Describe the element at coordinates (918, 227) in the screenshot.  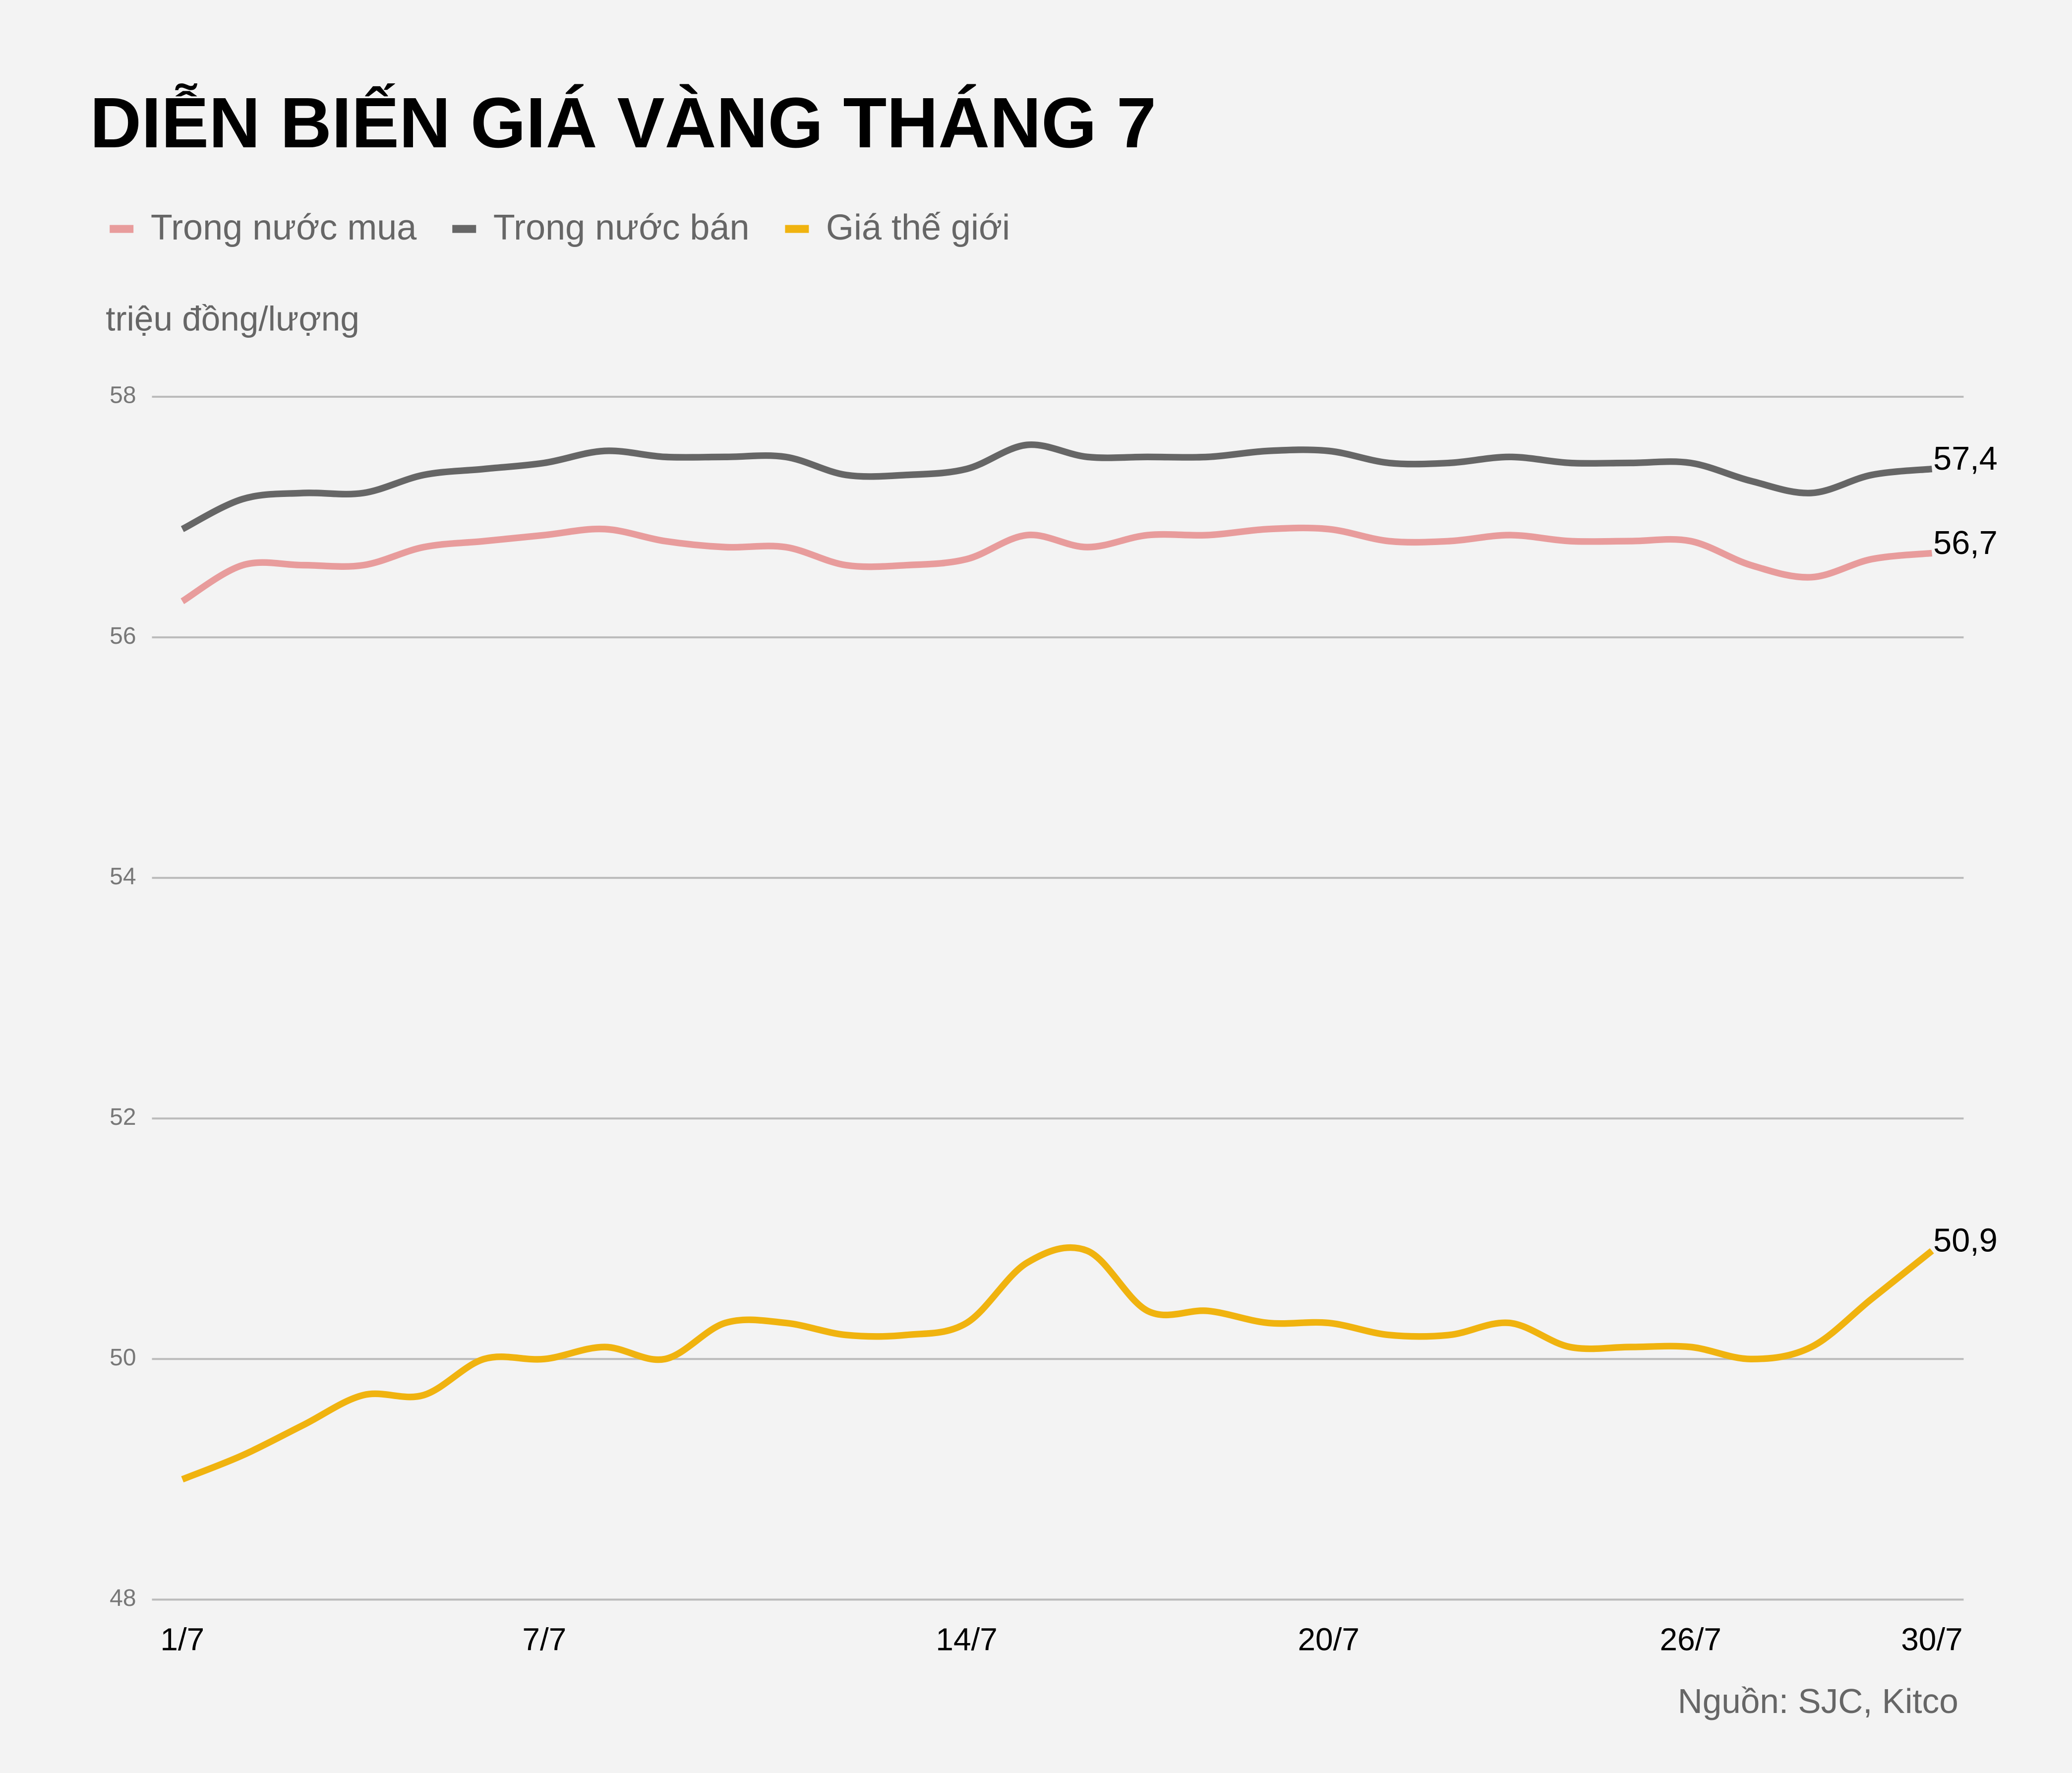
I see `legend-label: Giá thế giới` at that location.